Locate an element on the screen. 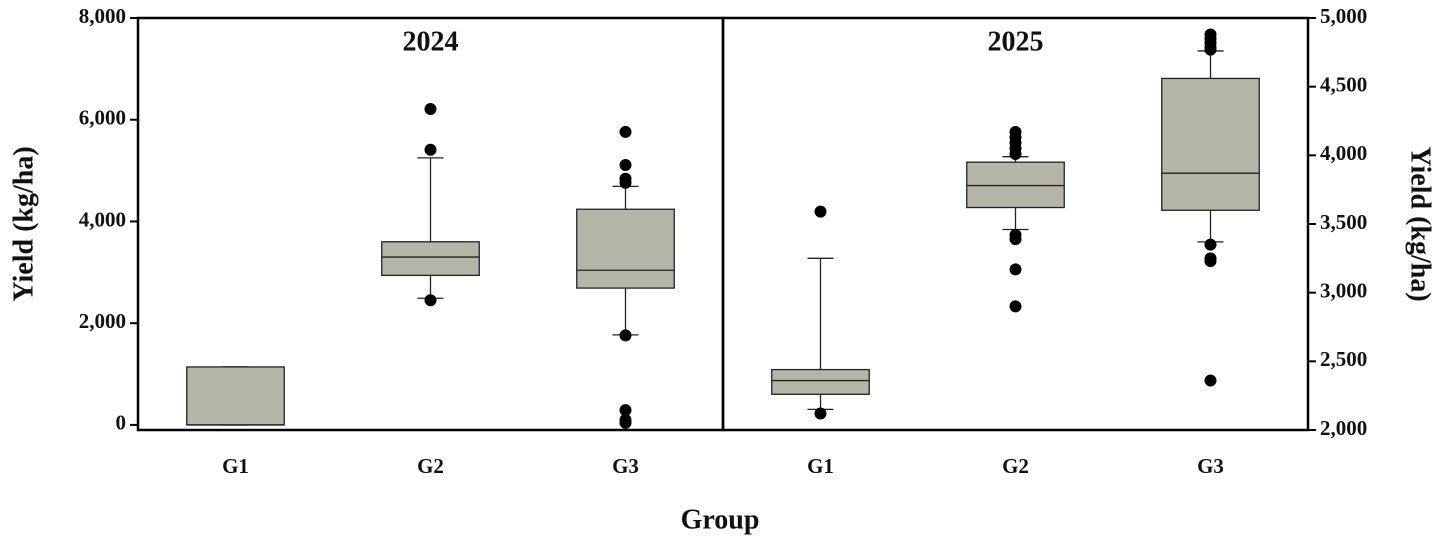  y-tick-label: 3,000 is located at coordinates (1343, 290).